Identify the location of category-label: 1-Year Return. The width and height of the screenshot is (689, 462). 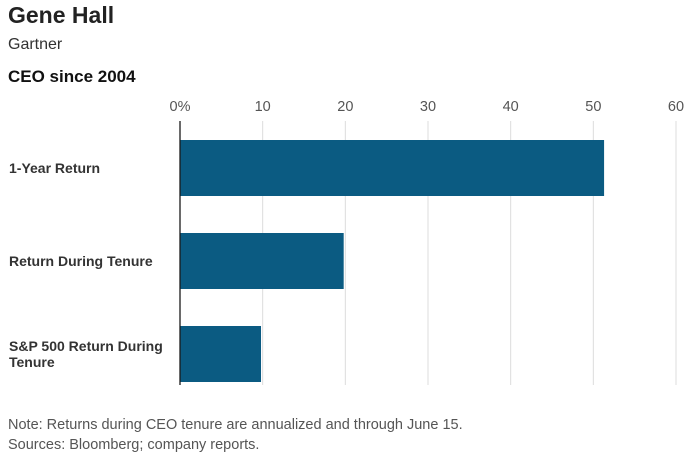
(54, 168).